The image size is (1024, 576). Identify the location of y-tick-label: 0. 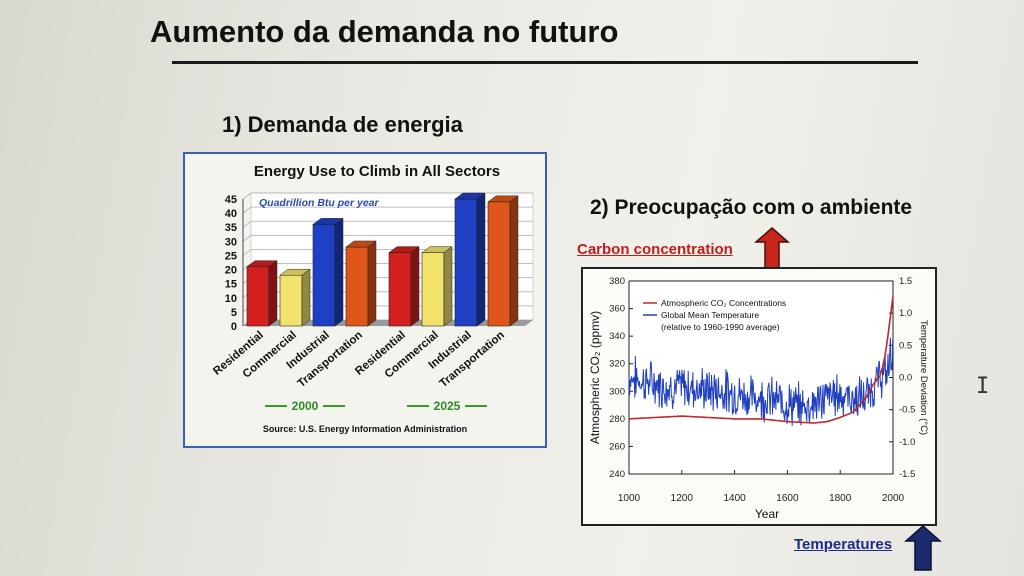
(234, 327).